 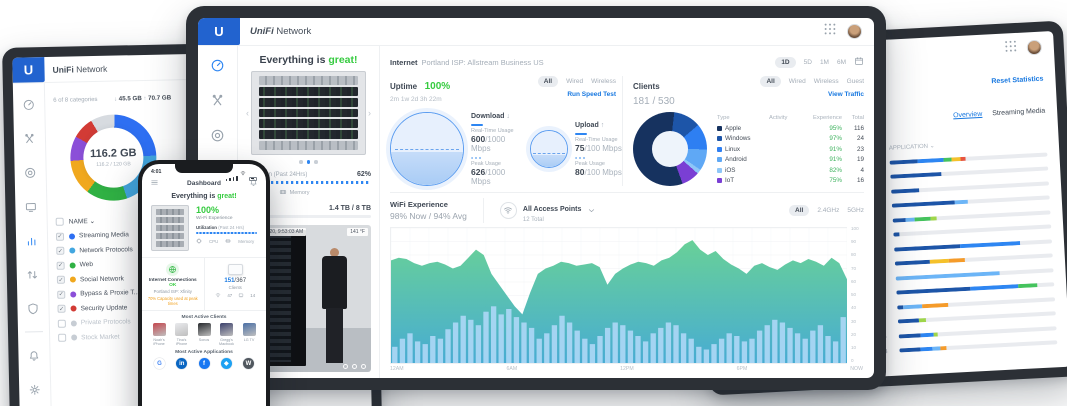 I want to click on left-tablet-sidebar, so click(x=32, y=244).